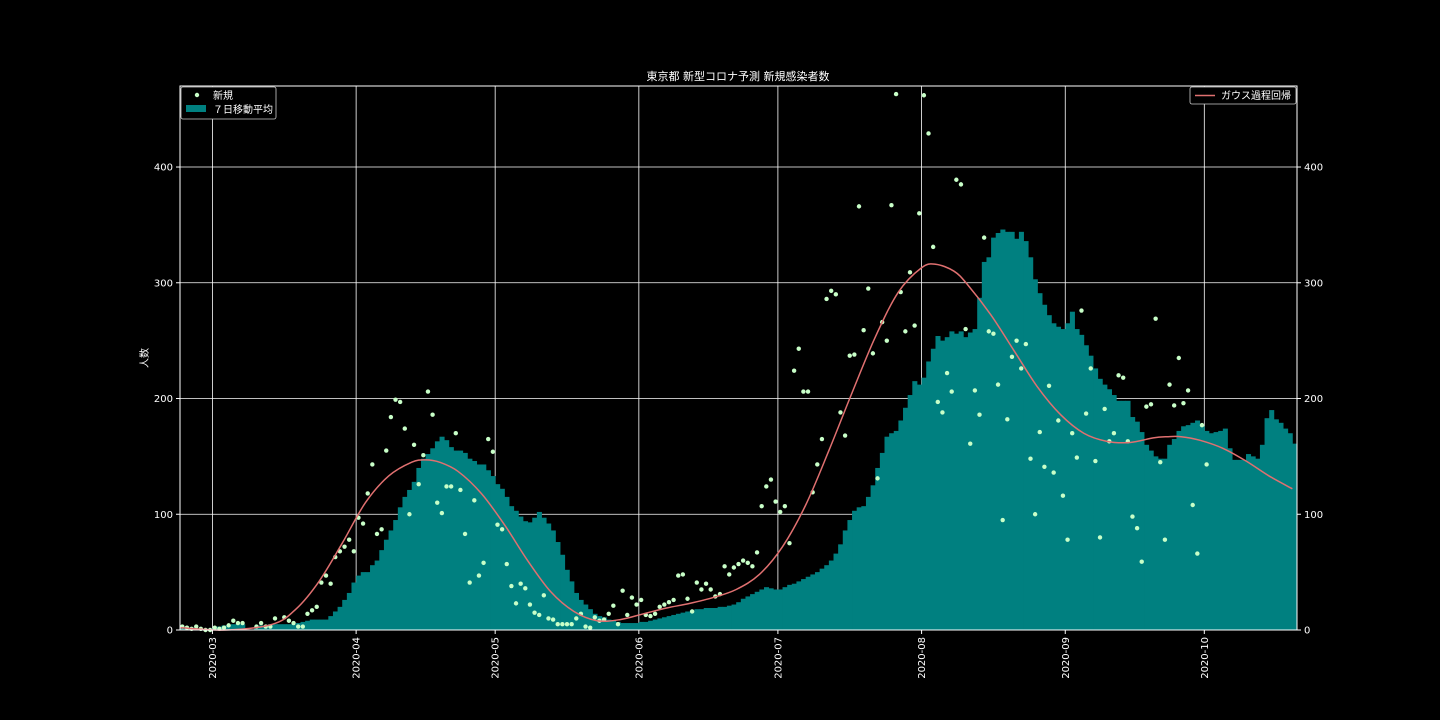 Image resolution: width=1440 pixels, height=720 pixels. Describe the element at coordinates (738, 76) in the screenshot. I see `chart-title: 東京都 新型コロナ予測 新規感染者数` at that location.